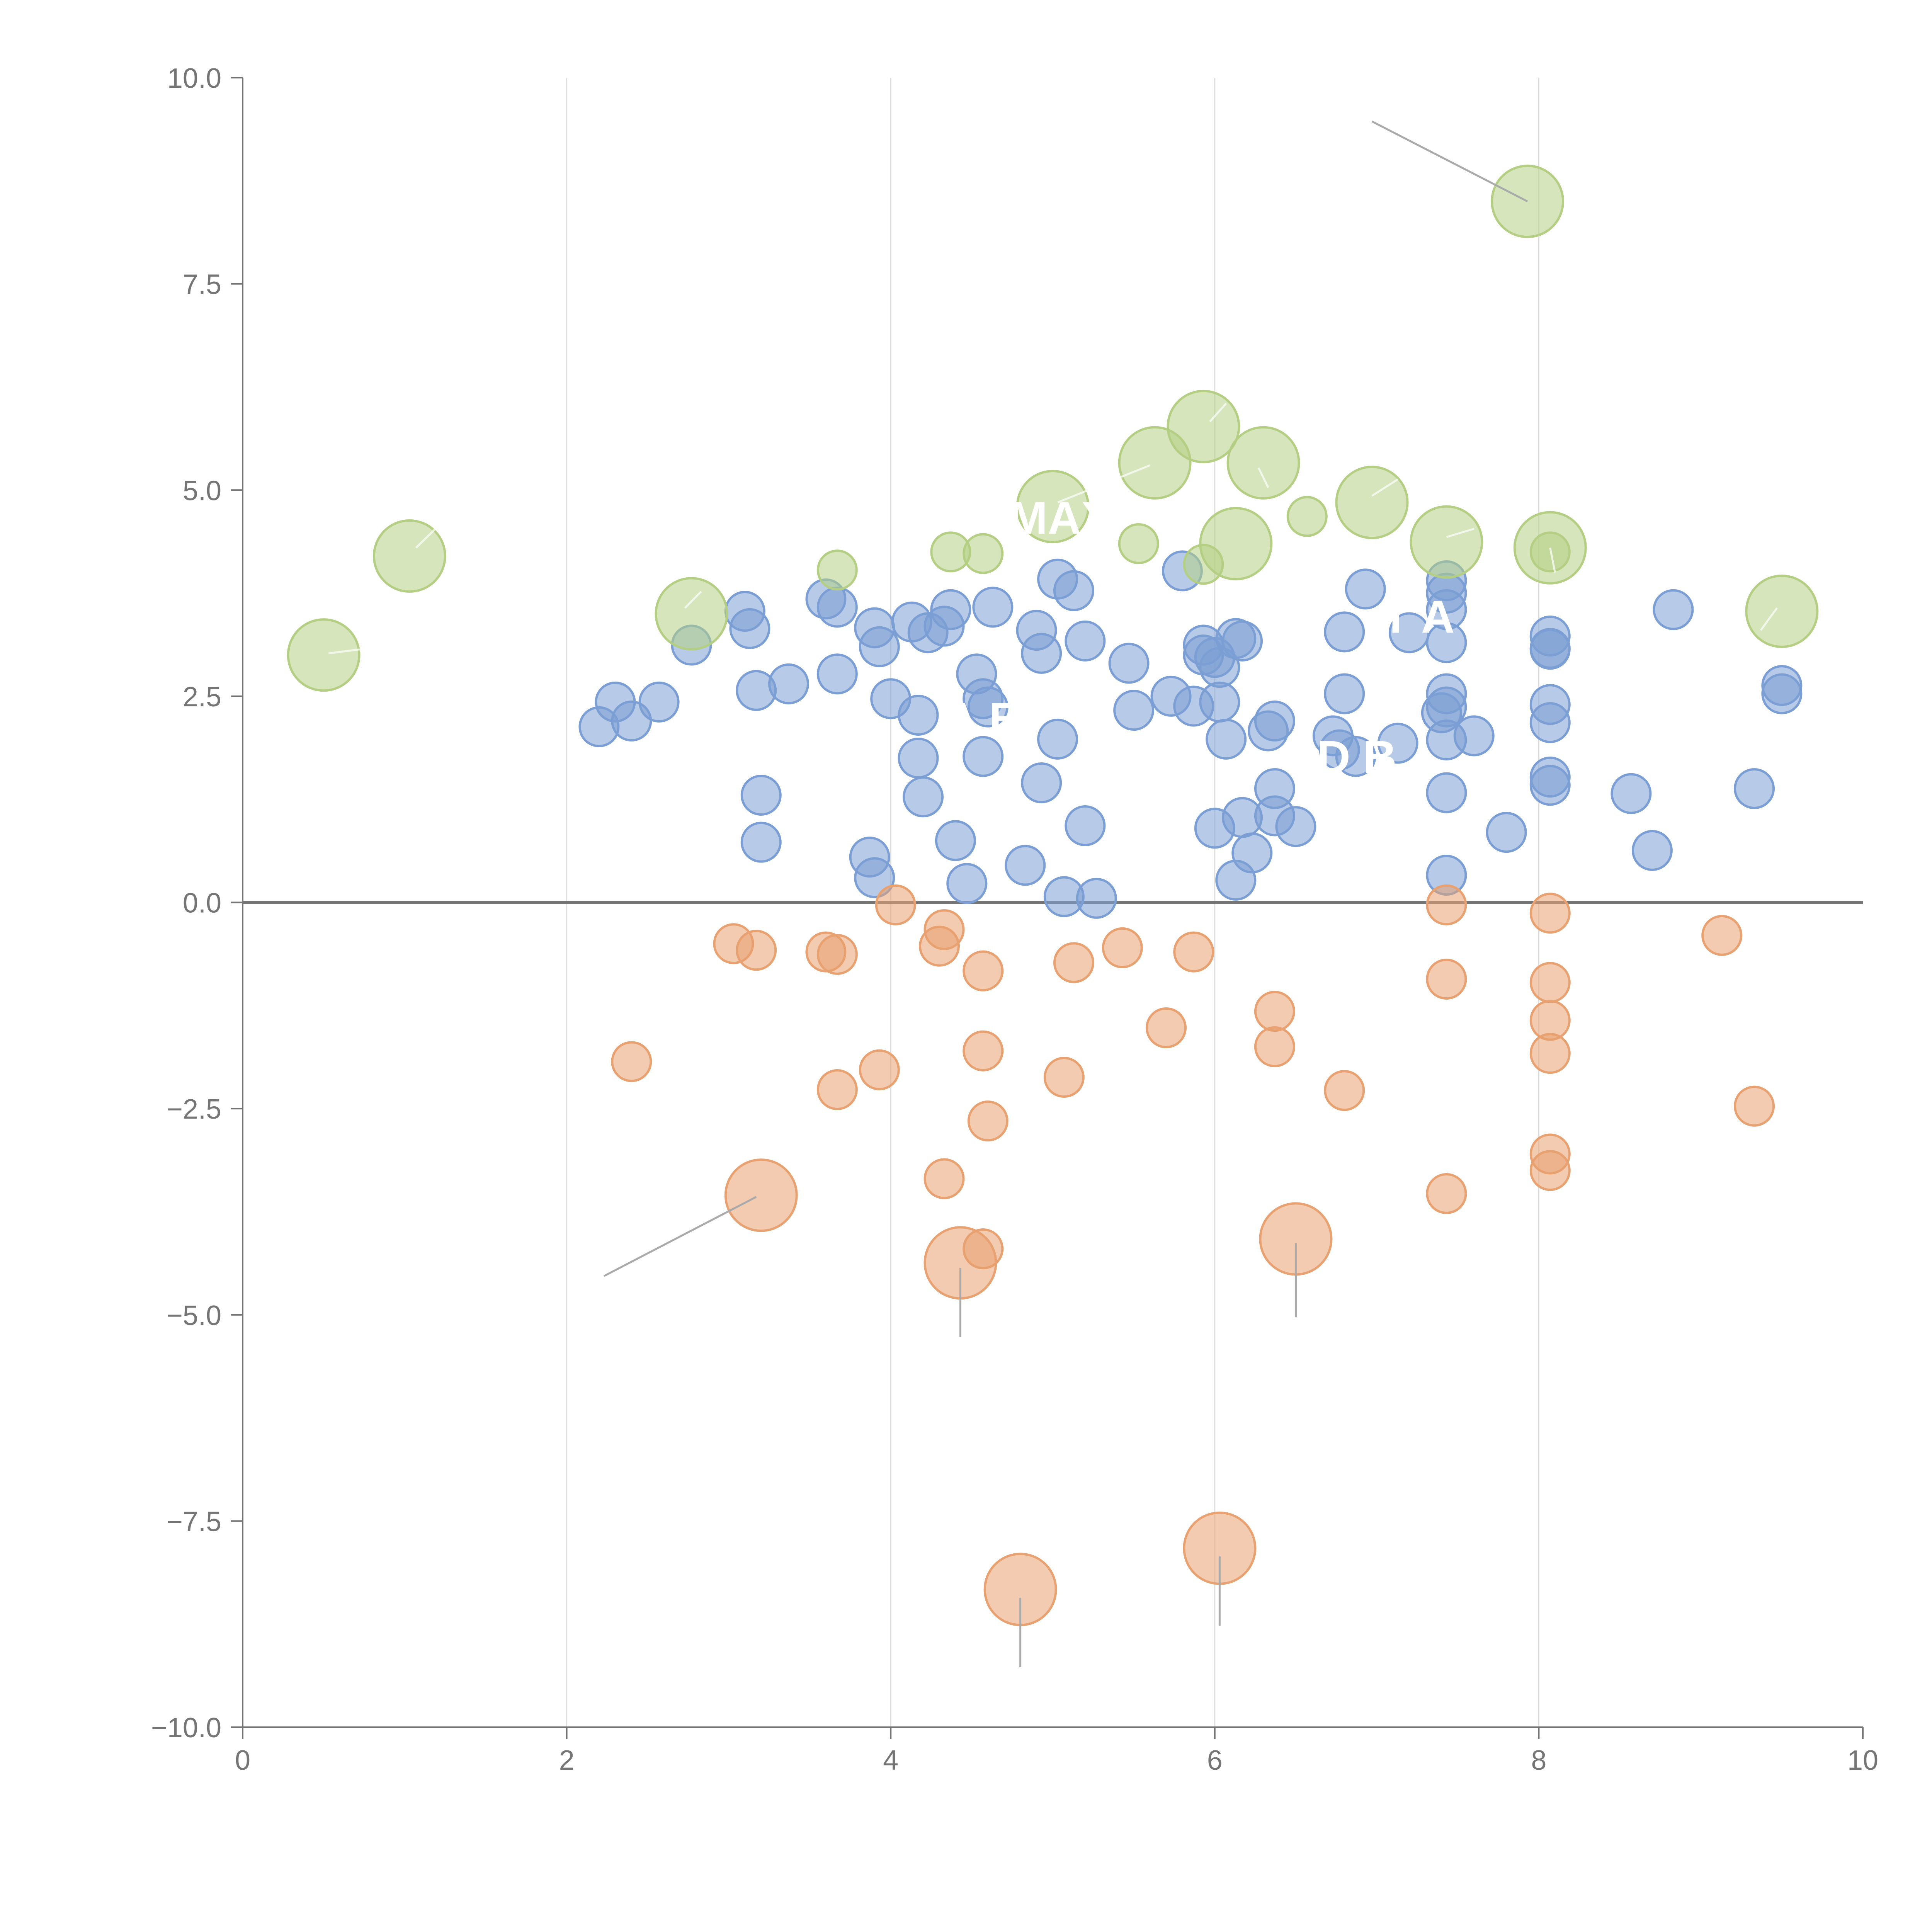 This screenshot has width=1932, height=1932. Describe the element at coordinates (891, 1760) in the screenshot. I see `x-tick-label: 4` at that location.